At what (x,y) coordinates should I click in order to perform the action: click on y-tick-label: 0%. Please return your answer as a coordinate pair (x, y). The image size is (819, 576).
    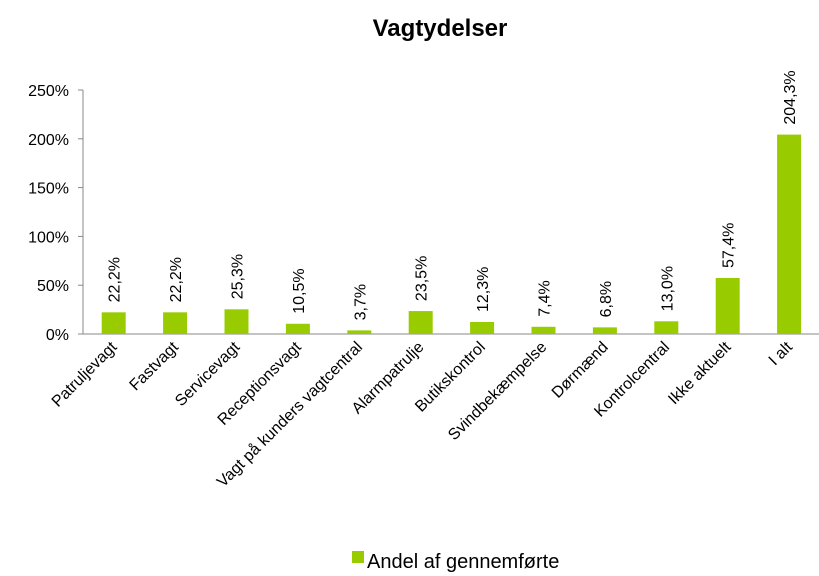
    Looking at the image, I should click on (57, 335).